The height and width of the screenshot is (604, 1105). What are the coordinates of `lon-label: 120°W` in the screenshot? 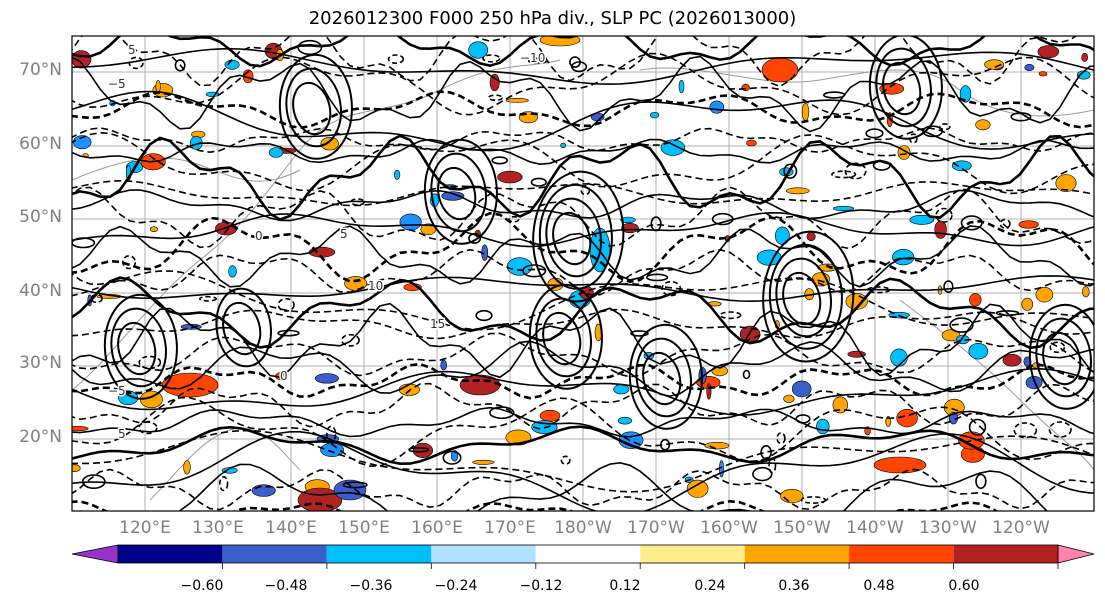 It's located at (1021, 528).